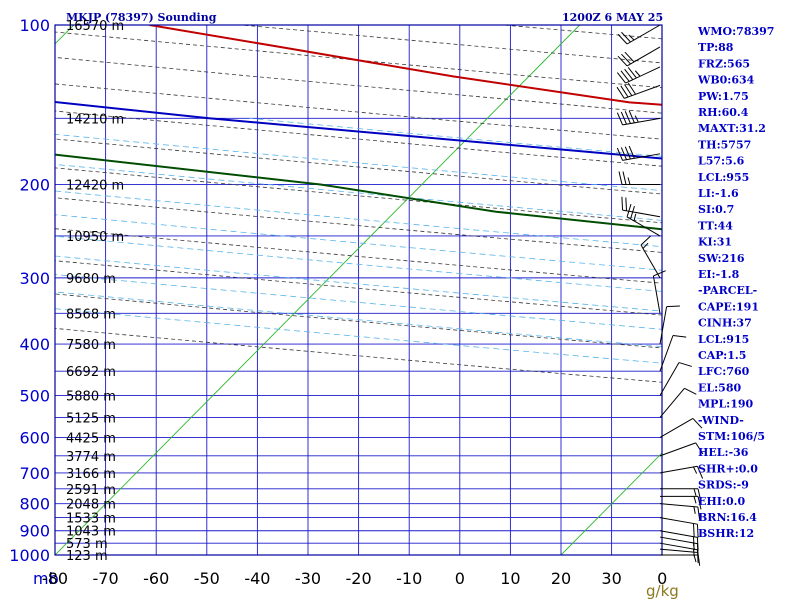 The height and width of the screenshot is (600, 800). Describe the element at coordinates (718, 193) in the screenshot. I see `index-value: LI:-1.6` at that location.